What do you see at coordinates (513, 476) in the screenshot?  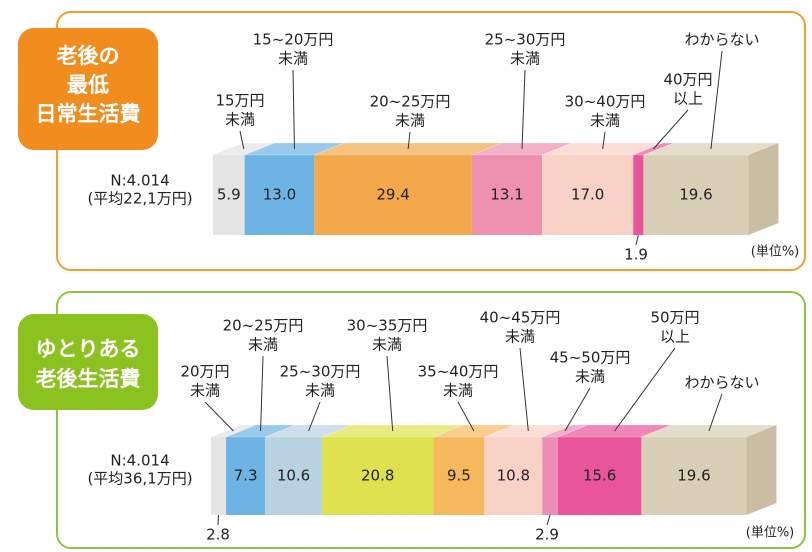 I see `value-label: 10.8` at bounding box center [513, 476].